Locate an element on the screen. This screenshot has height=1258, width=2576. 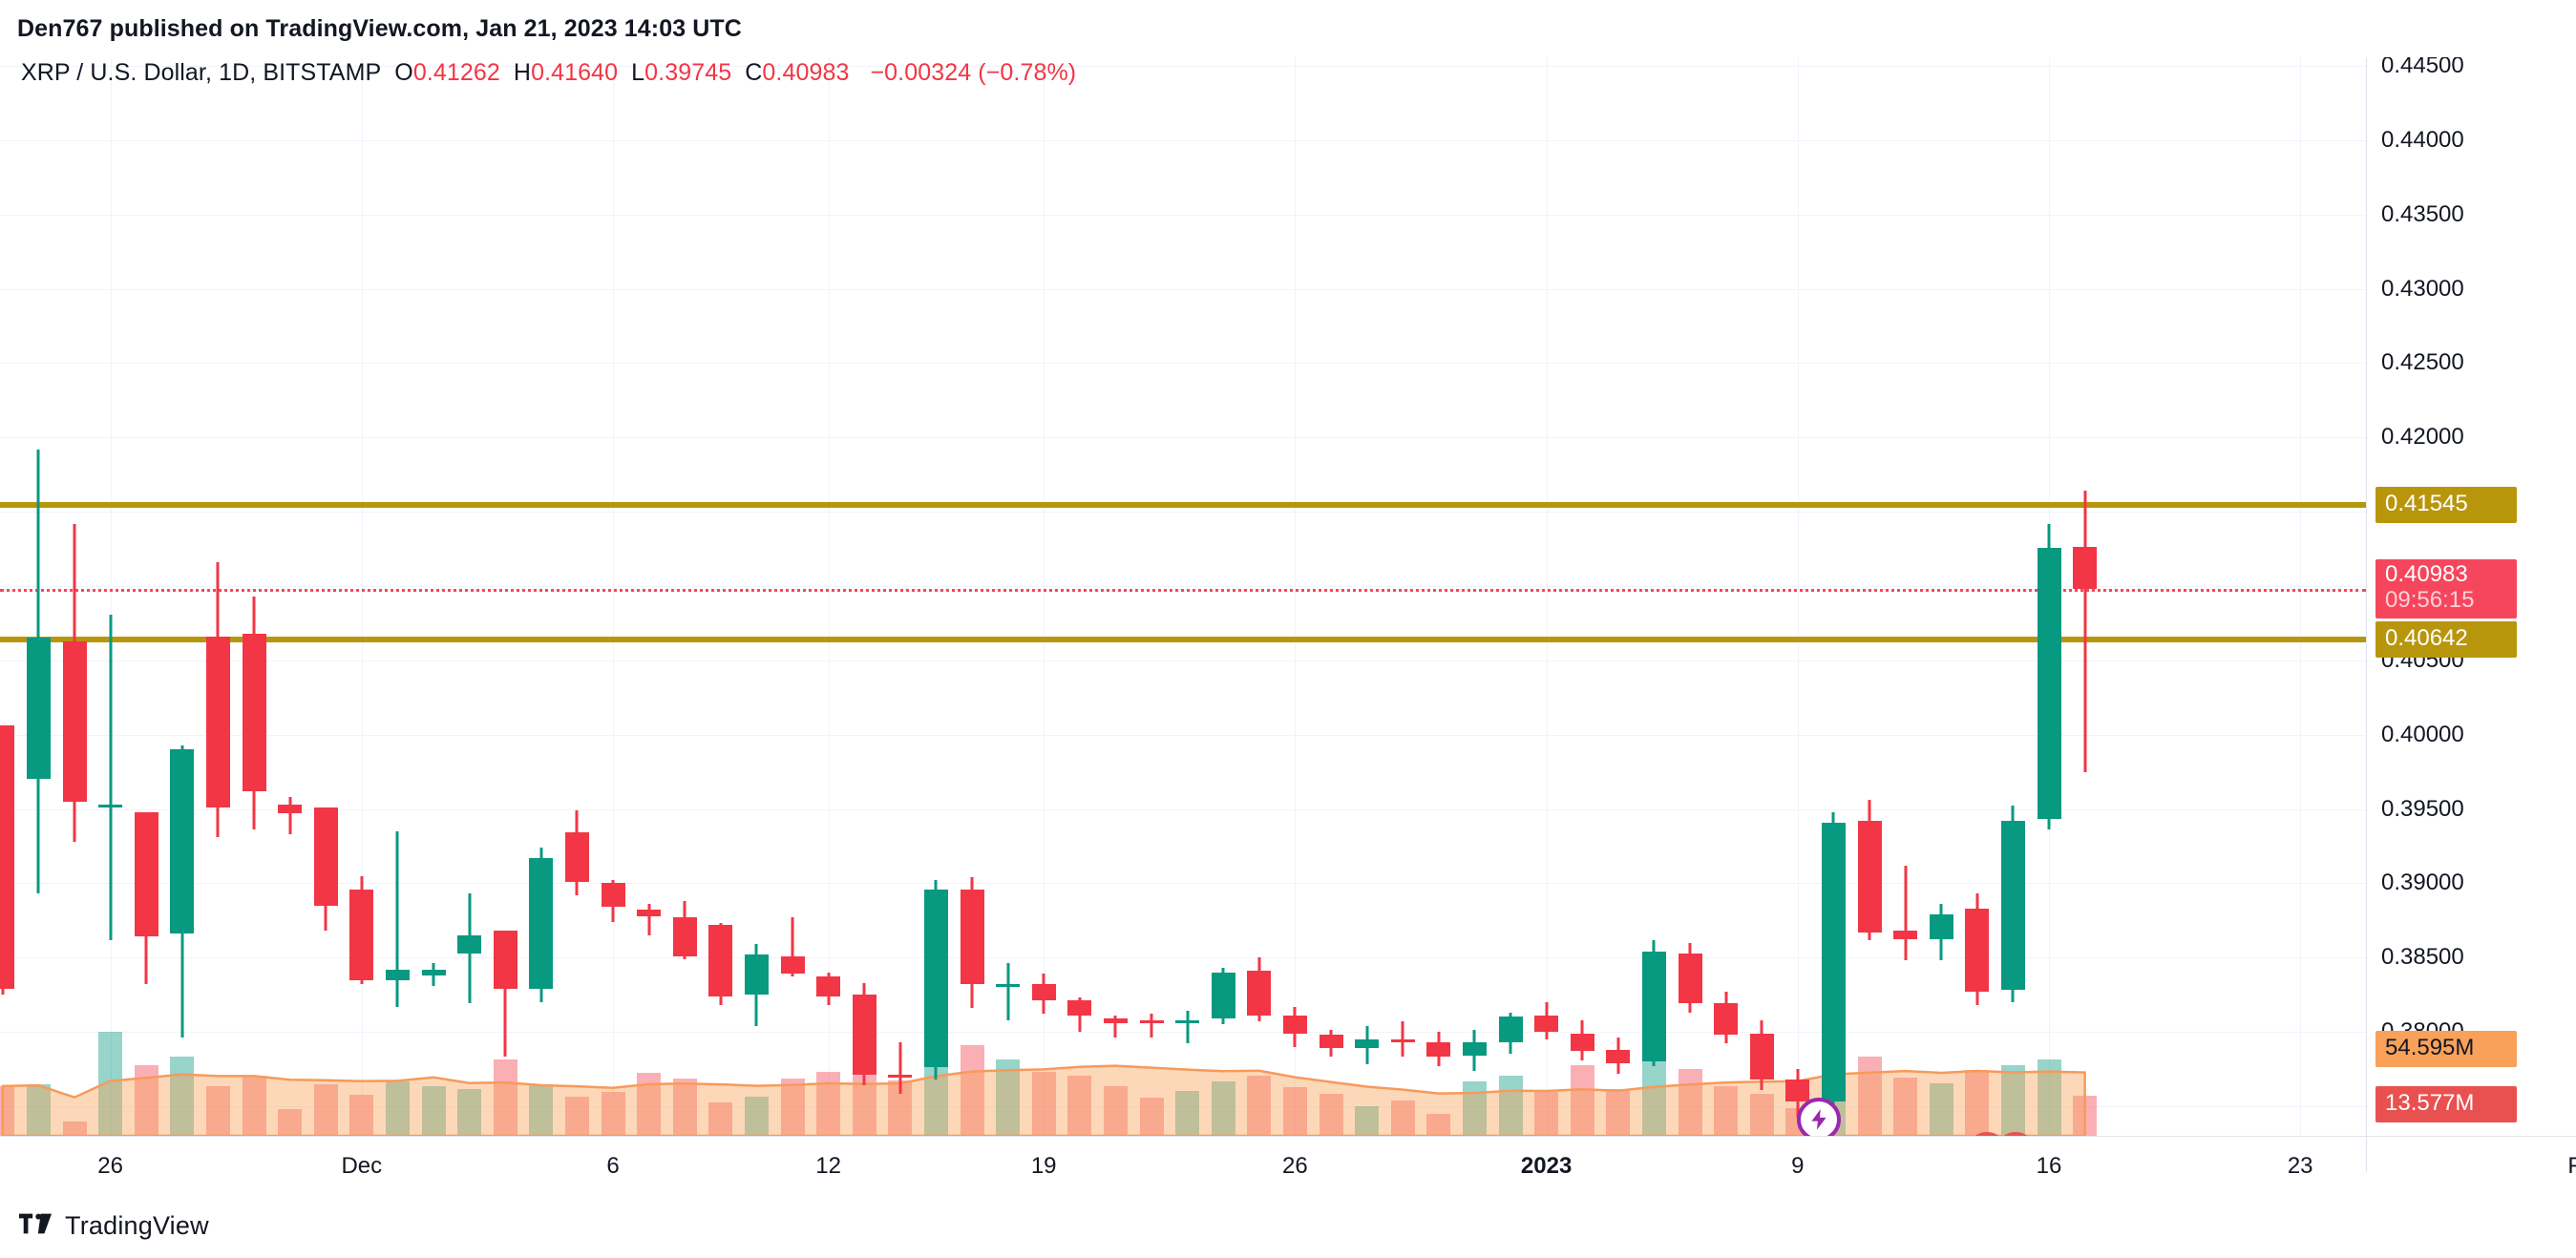
price-axis-label: 0.39500 is located at coordinates (2422, 809).